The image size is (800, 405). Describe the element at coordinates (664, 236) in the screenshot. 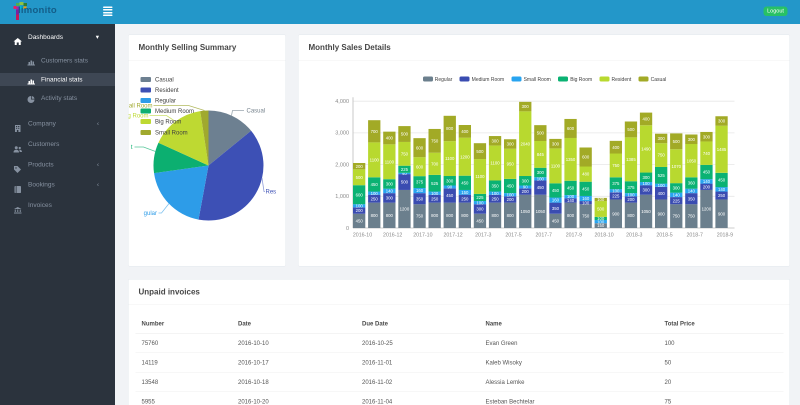

I see `svg-text: 2018-5` at that location.